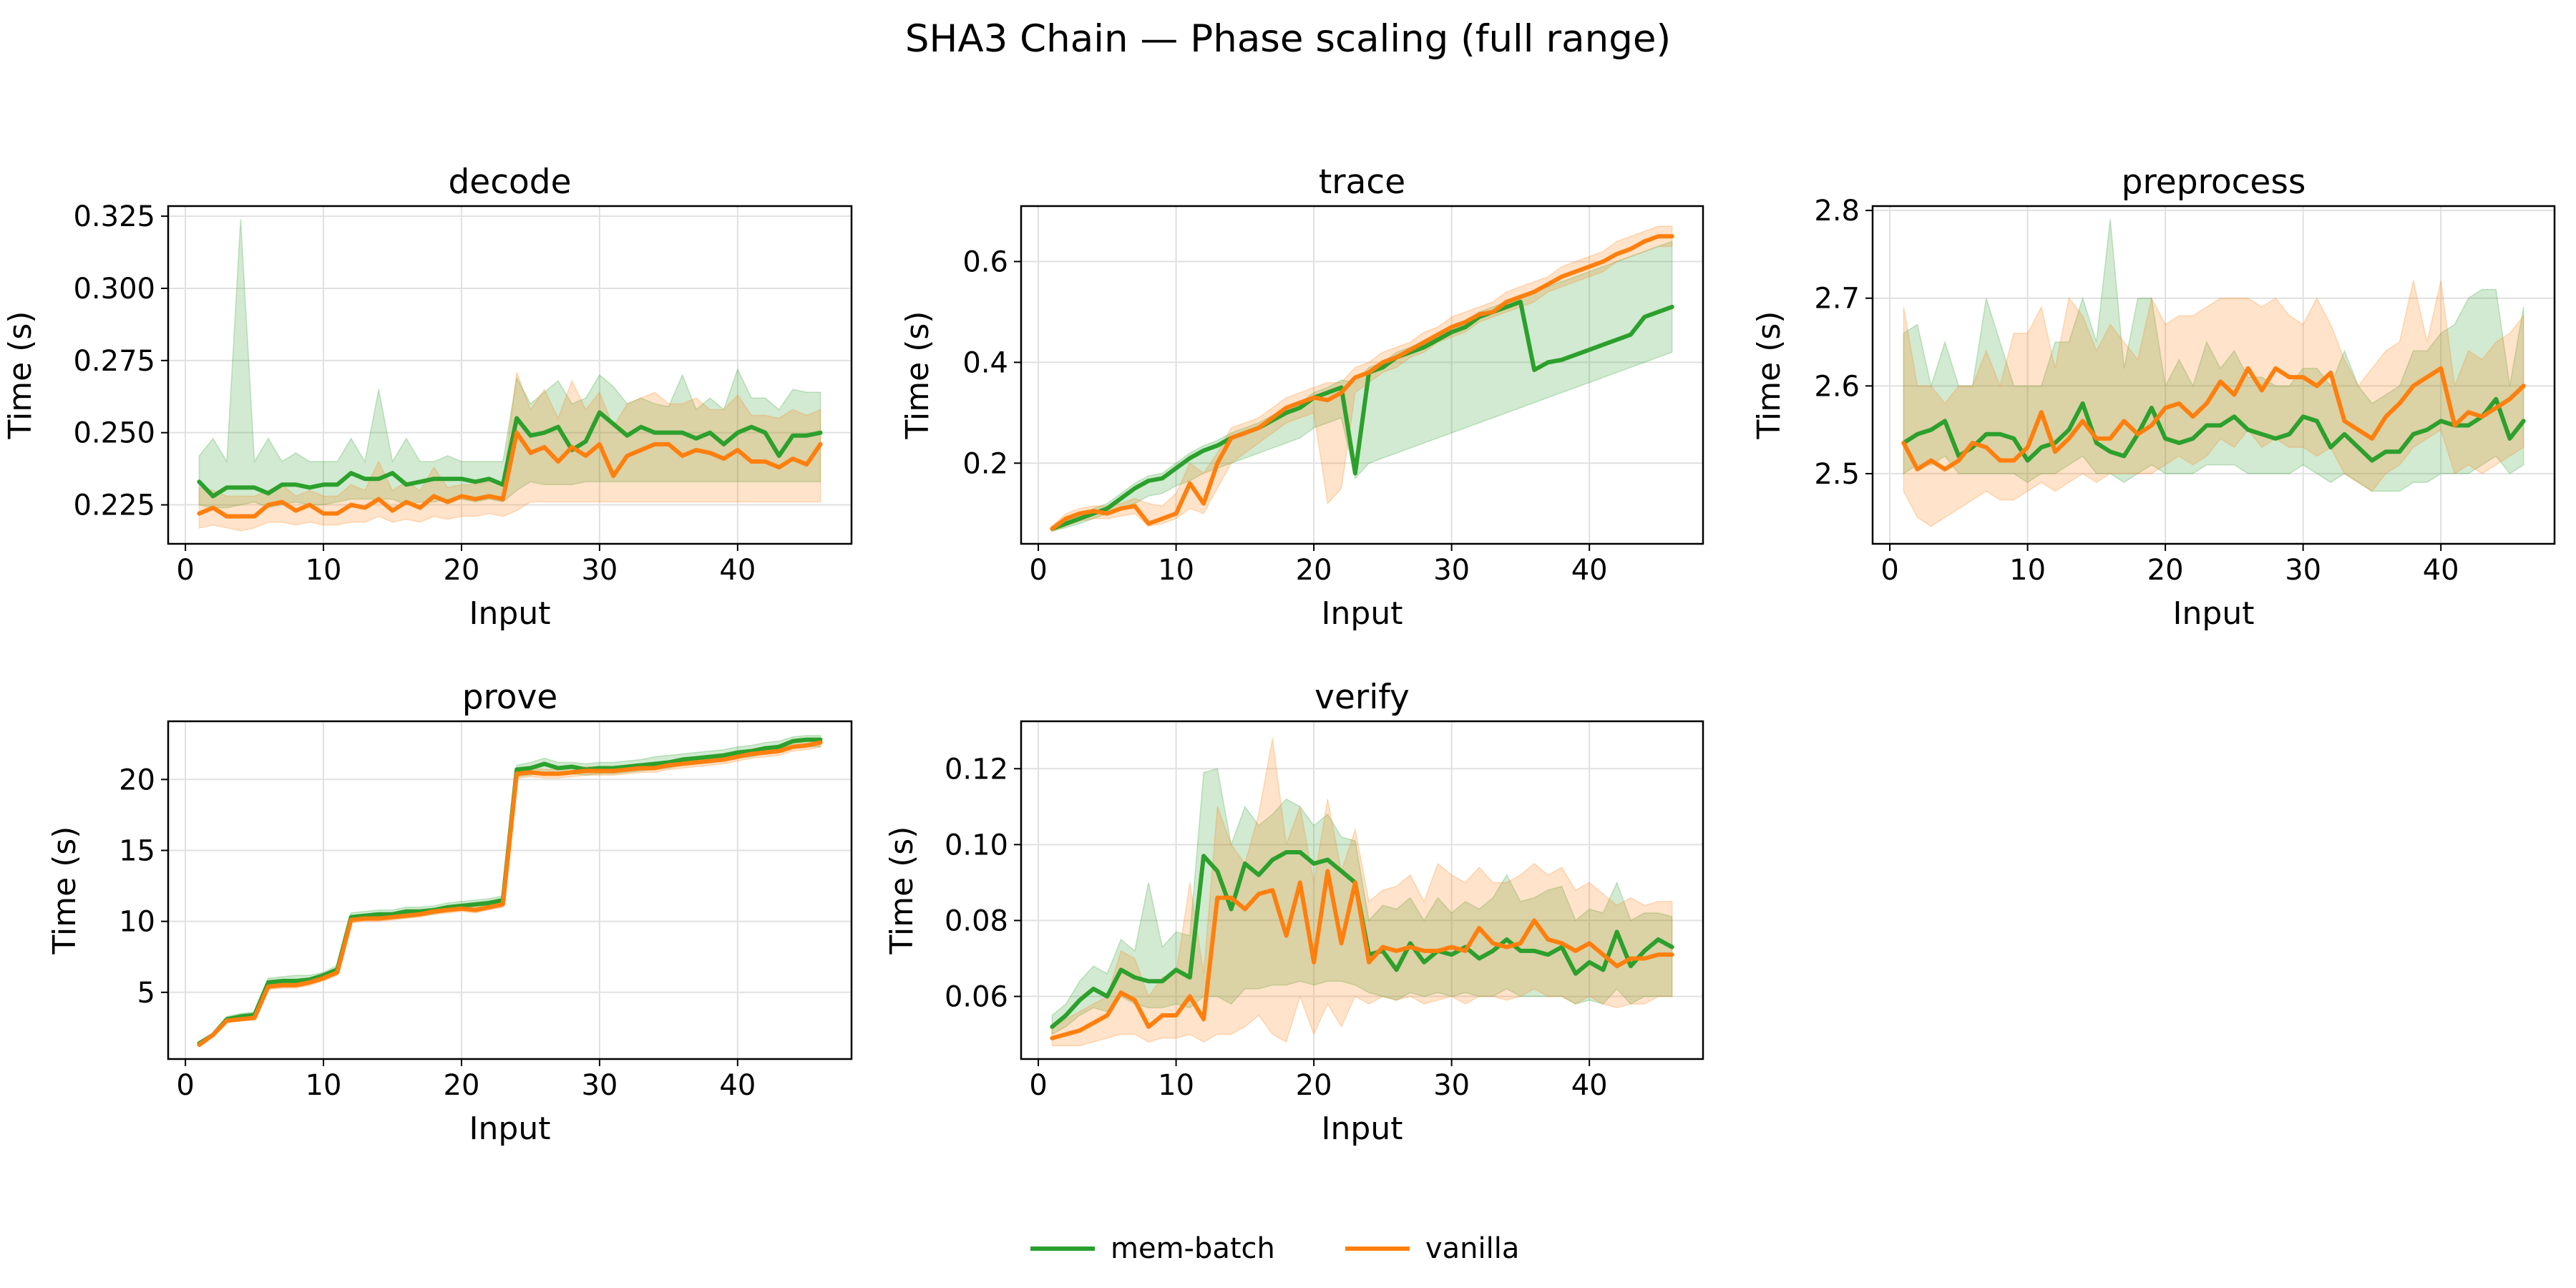 The image size is (2576, 1288). Describe the element at coordinates (1362, 182) in the screenshot. I see `subplot-title: trace` at that location.